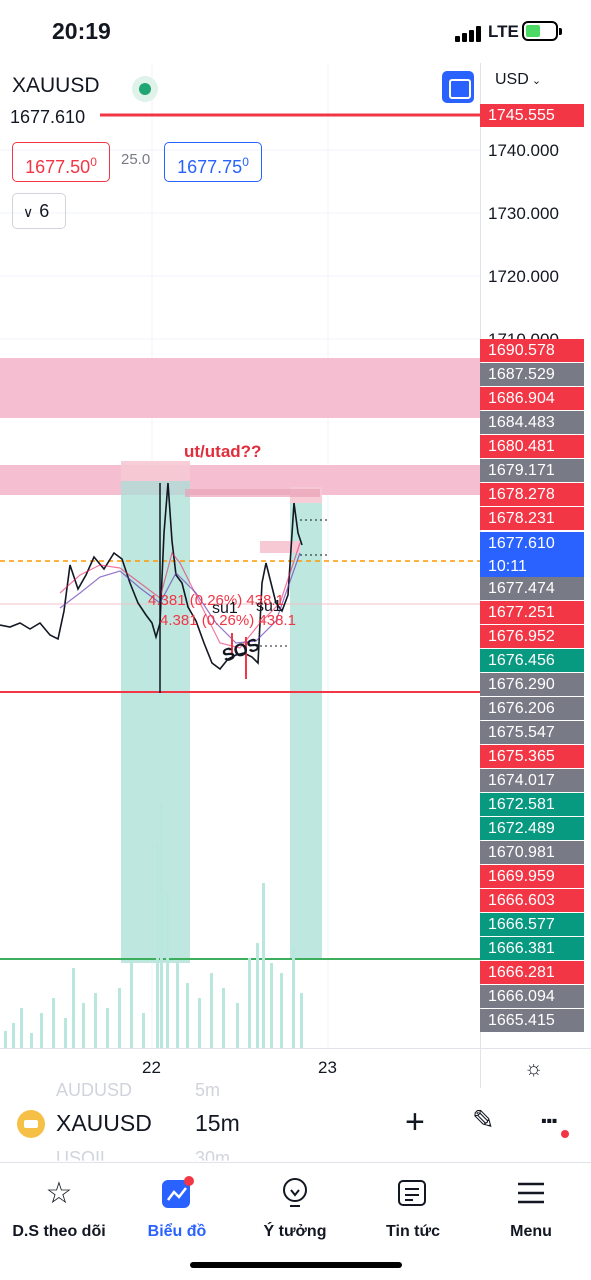 Image resolution: width=591 pixels, height=1280 pixels. What do you see at coordinates (59, 1231) in the screenshot?
I see `nav-label: D.S theo dõi` at bounding box center [59, 1231].